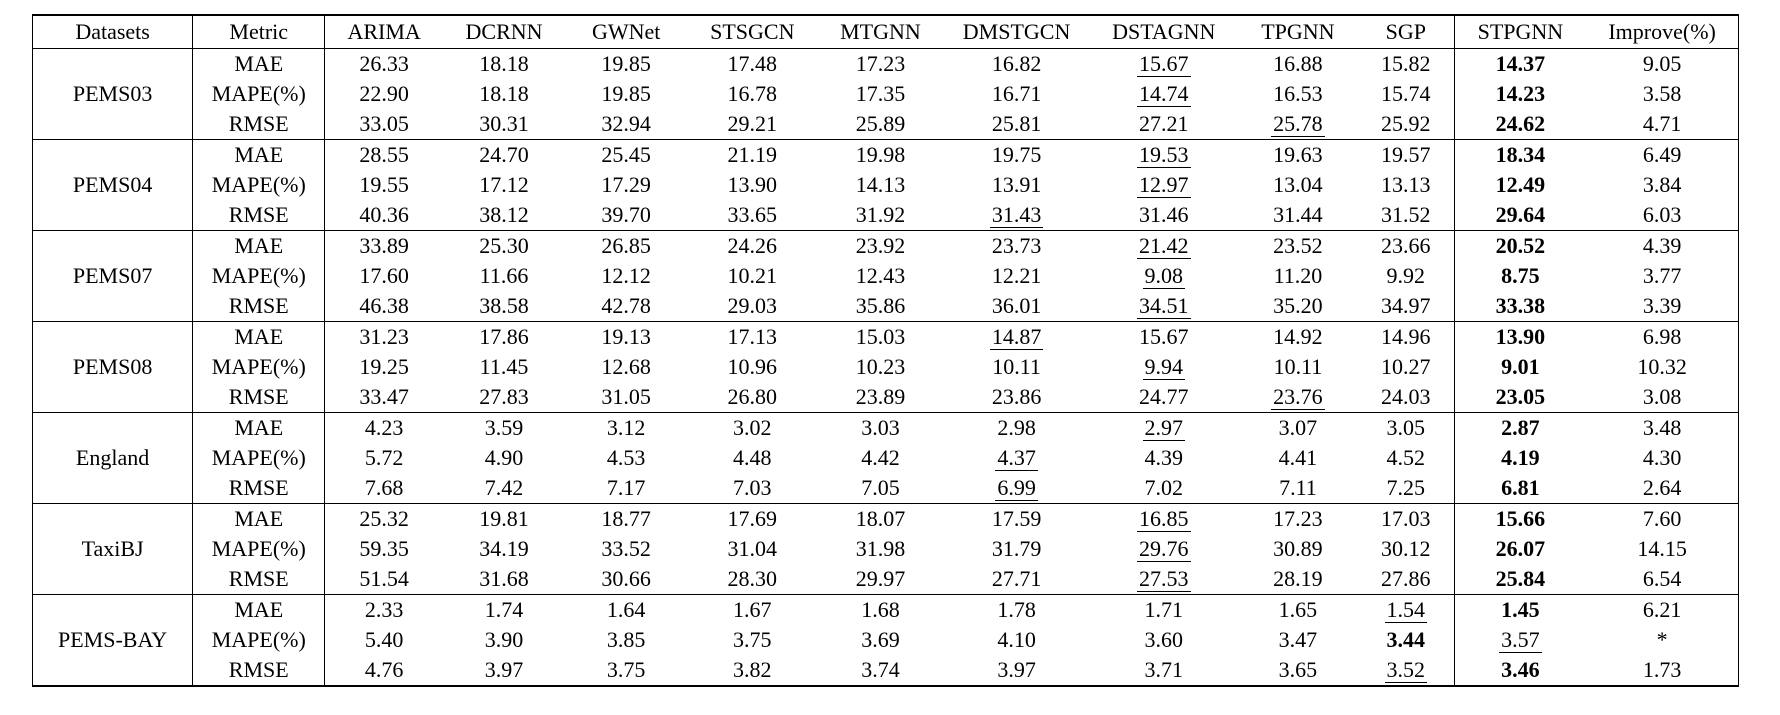 This screenshot has height=715, width=1780. I want to click on value-cell: 3.90, so click(504, 640).